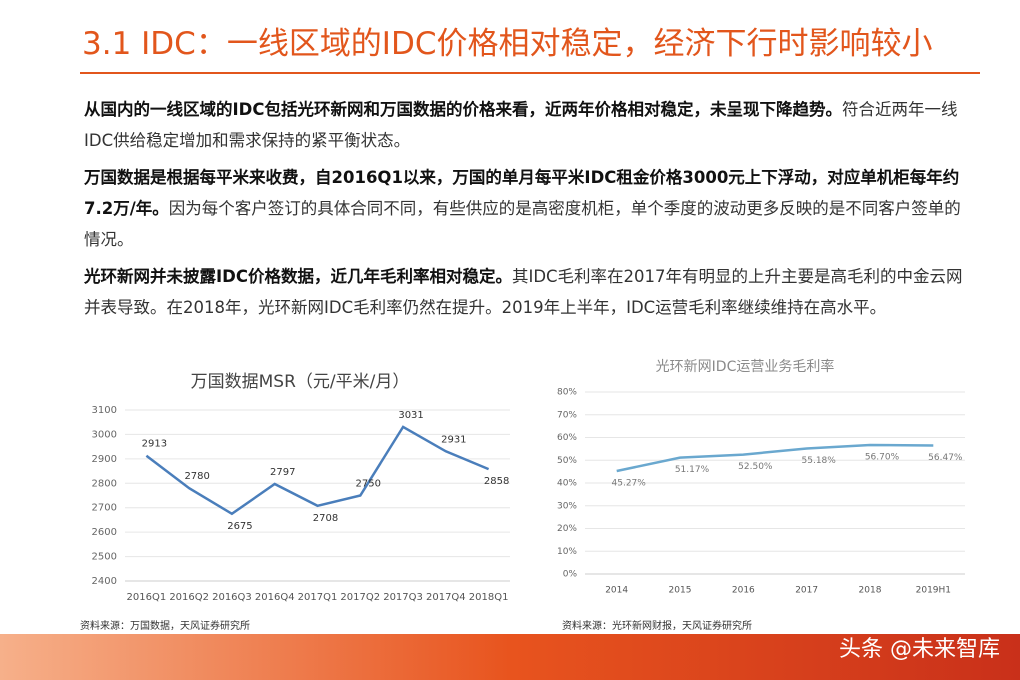 This screenshot has width=1020, height=680. Describe the element at coordinates (403, 597) in the screenshot. I see `x-tick-label: 2017Q3` at that location.